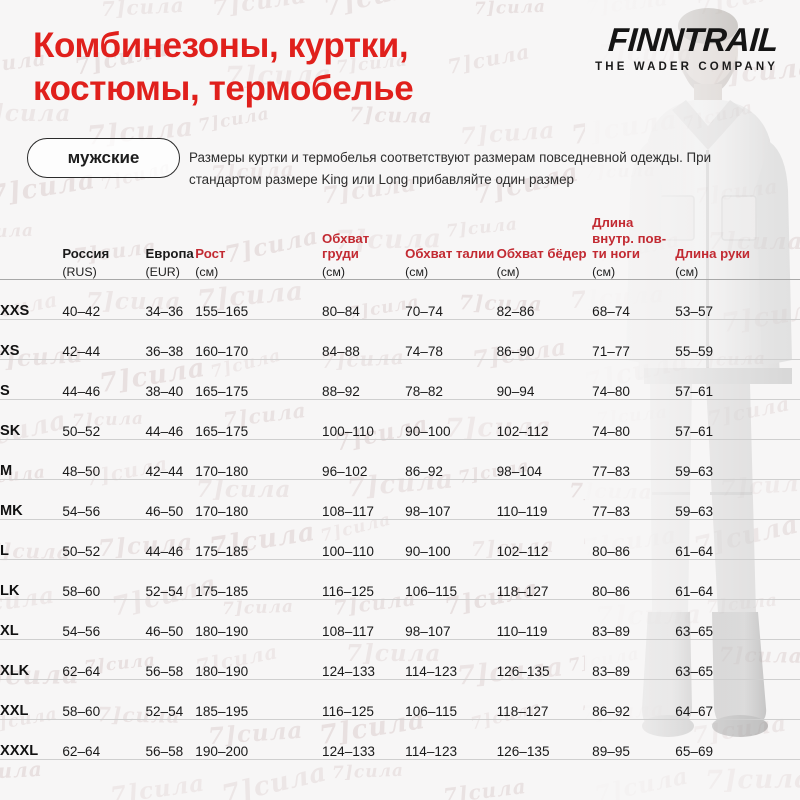 The width and height of the screenshot is (800, 800). Describe the element at coordinates (515, 392) in the screenshot. I see `cell-hip: 90–94` at that location.